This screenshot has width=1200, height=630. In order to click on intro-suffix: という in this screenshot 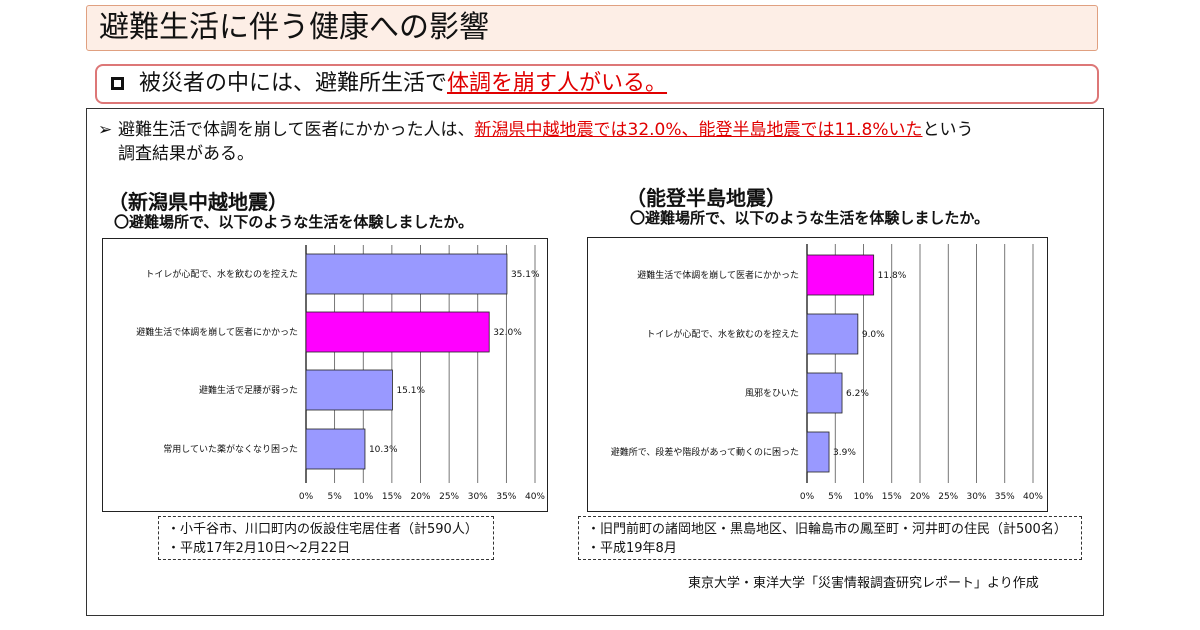, I will do `click(948, 130)`.